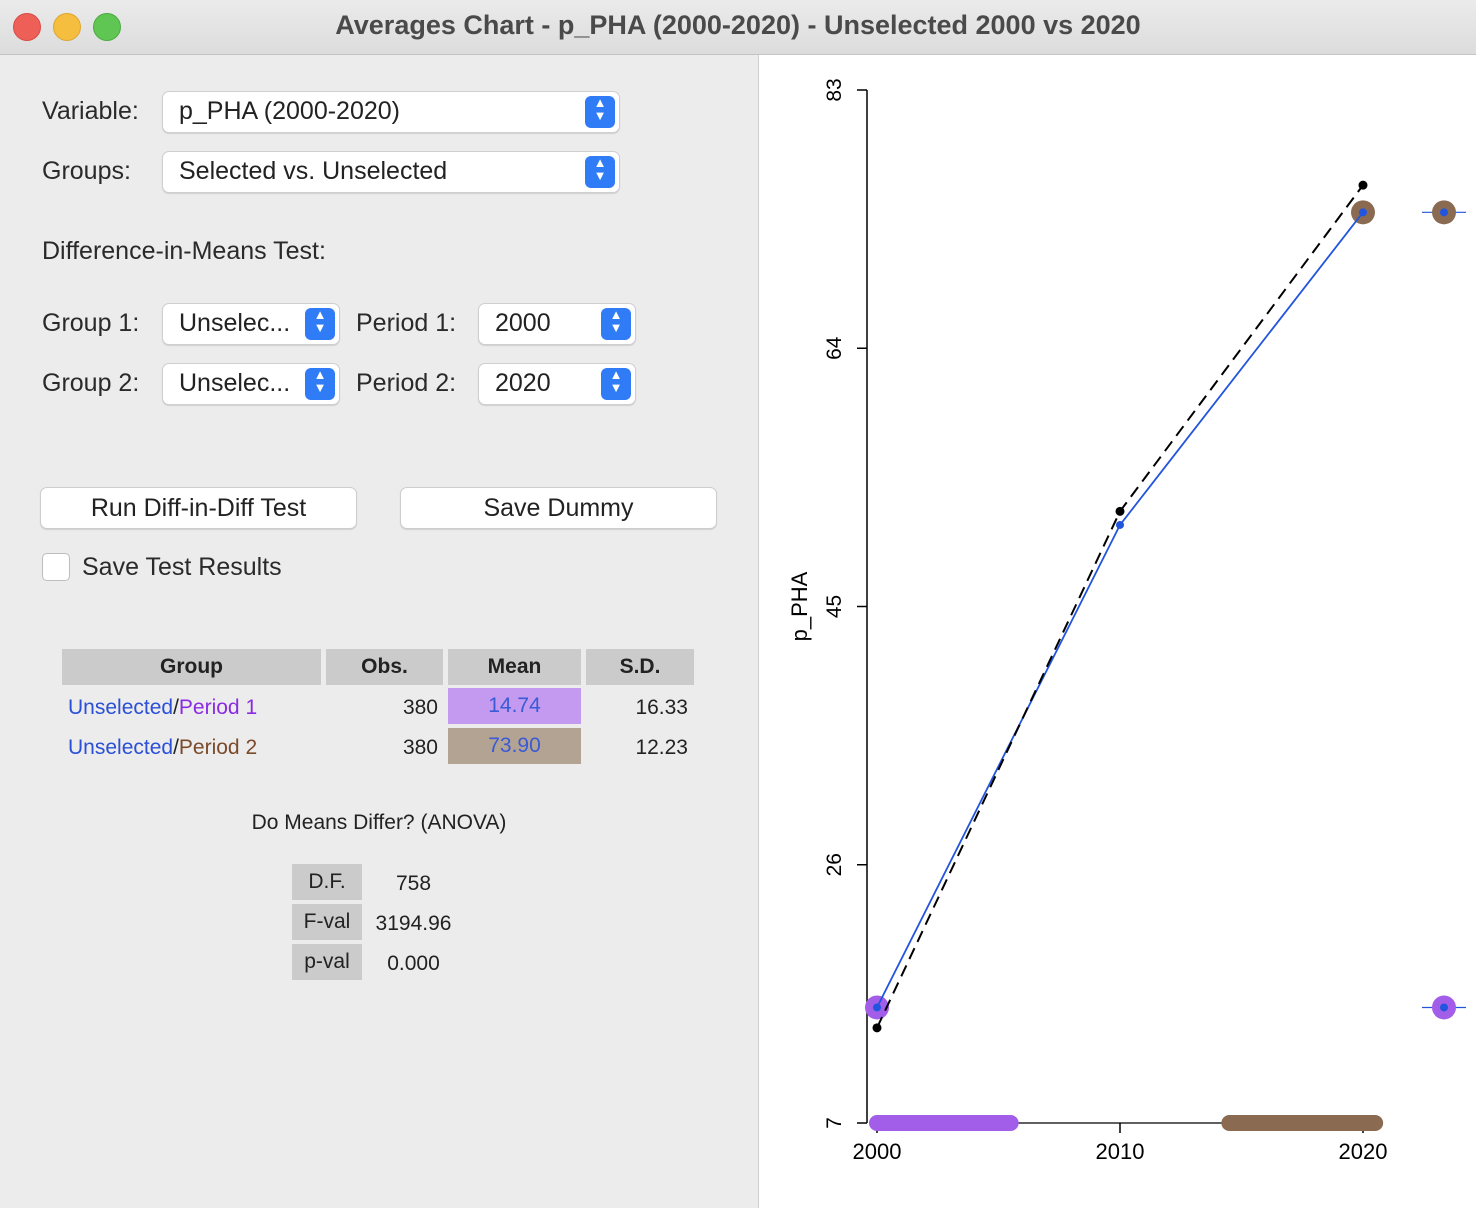  What do you see at coordinates (191, 667) in the screenshot?
I see `table-header-group: Group` at bounding box center [191, 667].